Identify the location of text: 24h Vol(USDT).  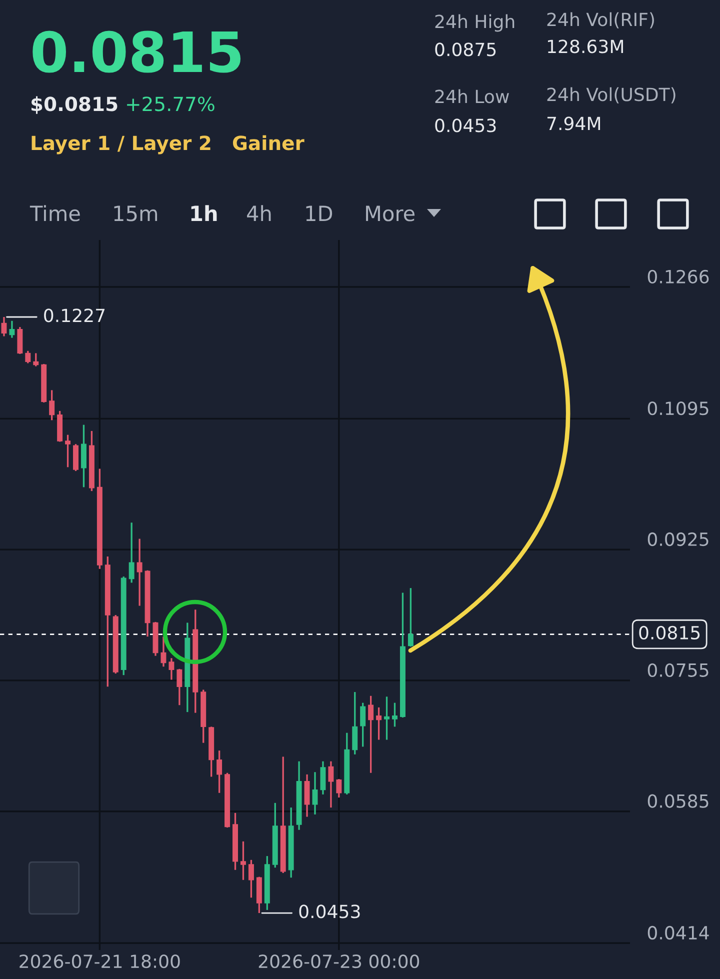
(611, 95).